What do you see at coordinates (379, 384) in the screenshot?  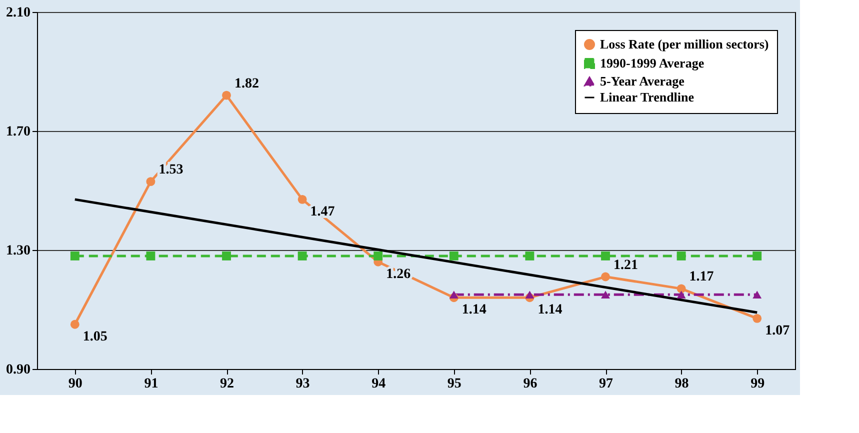 I see `x-tick-label: 94` at bounding box center [379, 384].